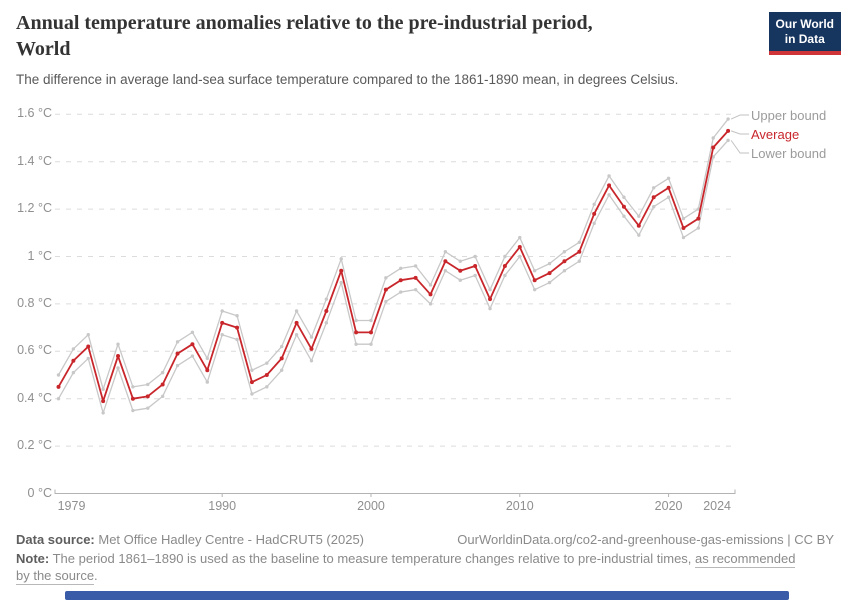 This screenshot has width=850, height=600. I want to click on note-period: ., so click(96, 575).